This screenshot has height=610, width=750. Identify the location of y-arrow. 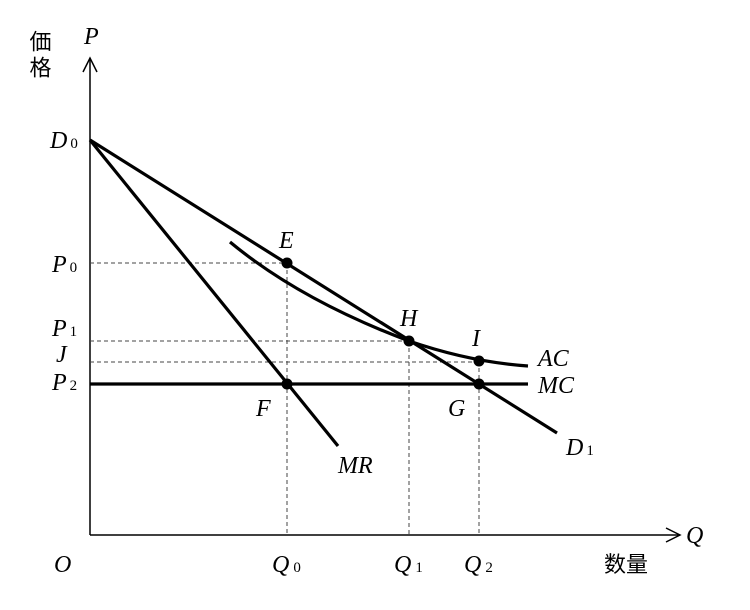
(90, 64).